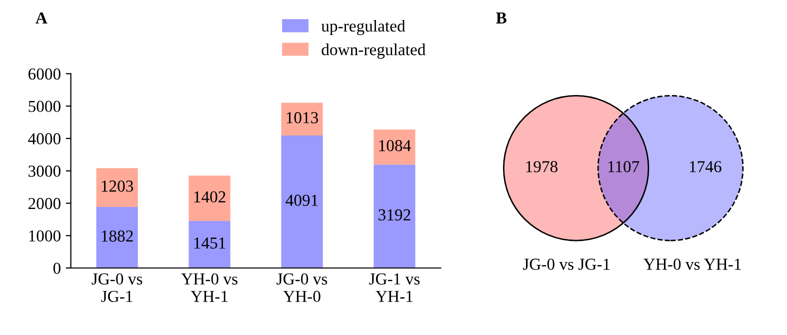  Describe the element at coordinates (44, 138) in the screenshot. I see `y-tick-label: 4000` at that location.